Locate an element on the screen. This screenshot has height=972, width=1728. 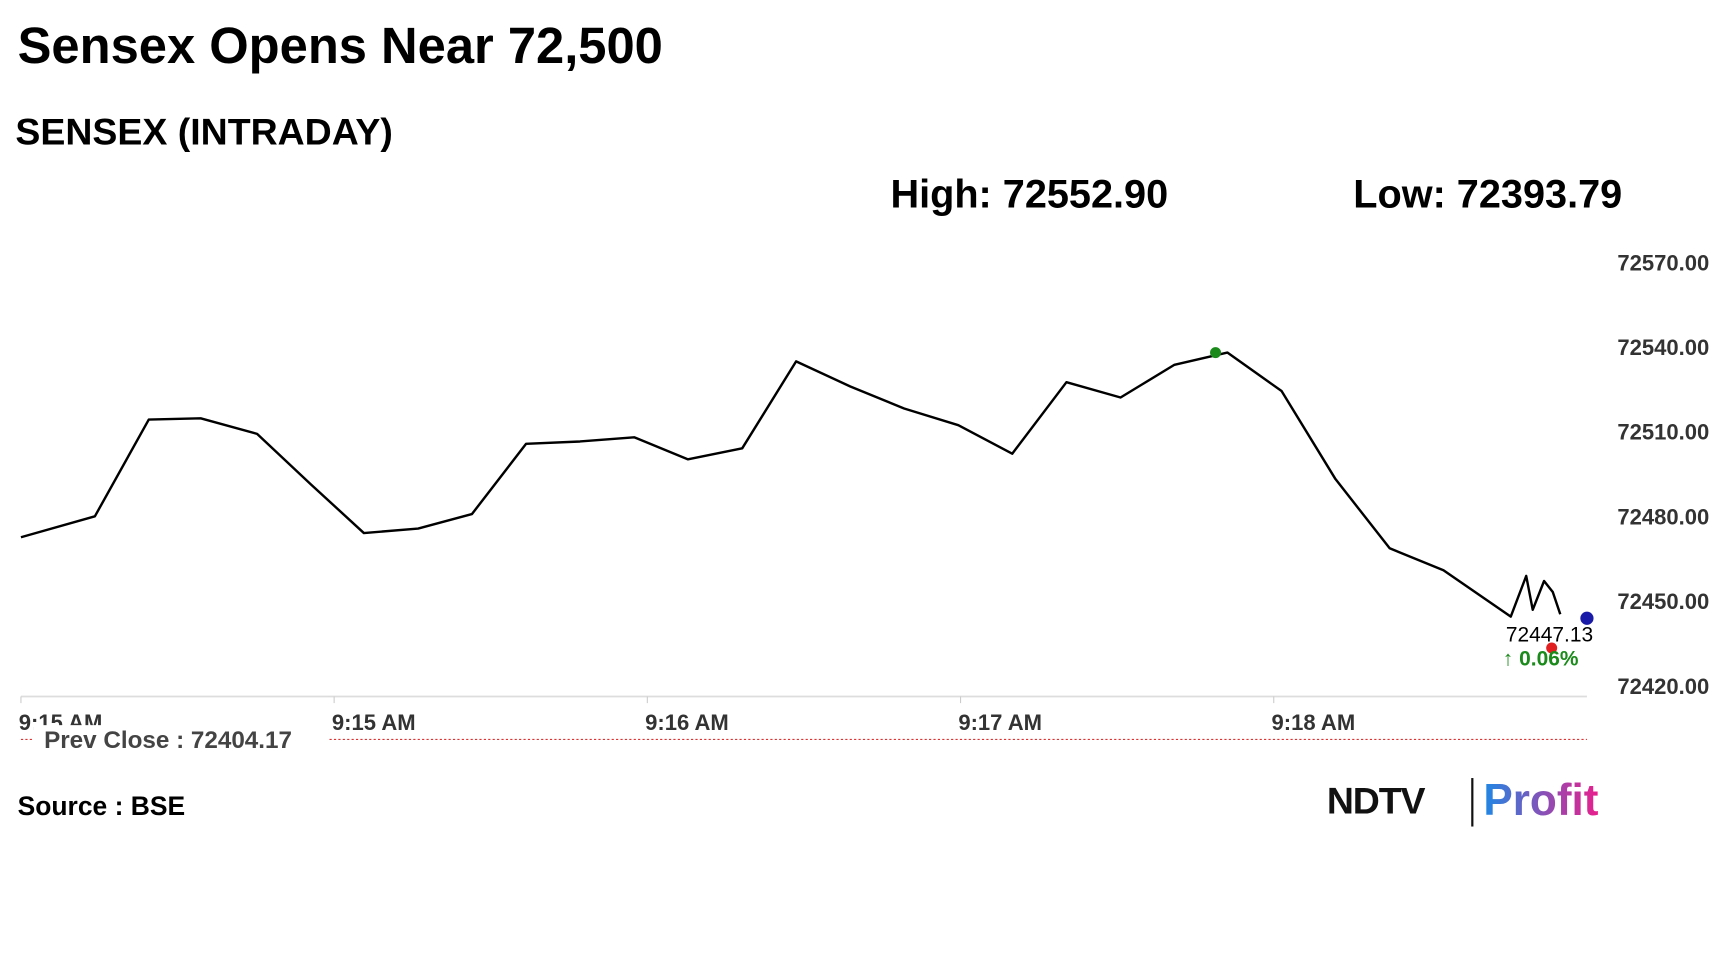
x-tick-label: 9:15 AM is located at coordinates (374, 722).